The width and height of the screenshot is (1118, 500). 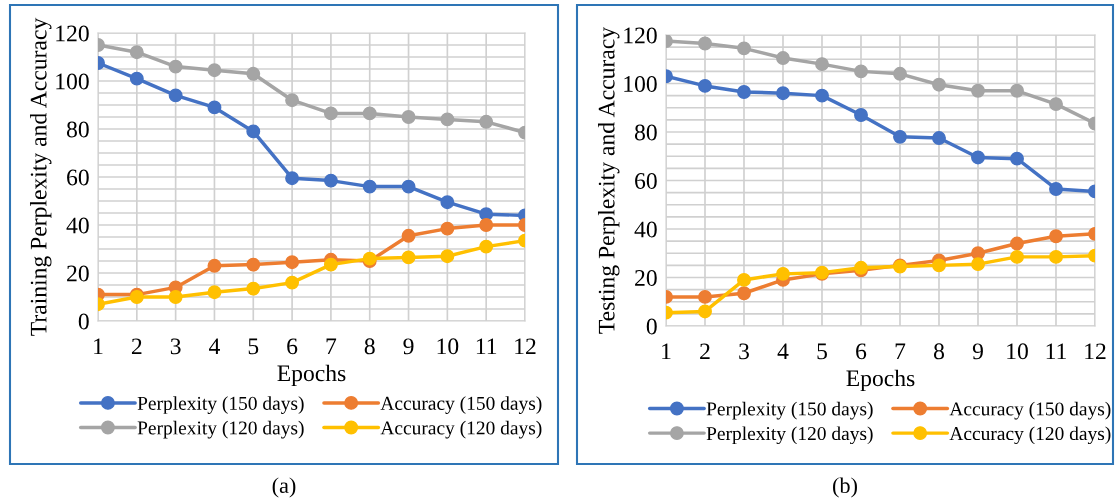 What do you see at coordinates (845, 487) in the screenshot?
I see `text: (b)` at bounding box center [845, 487].